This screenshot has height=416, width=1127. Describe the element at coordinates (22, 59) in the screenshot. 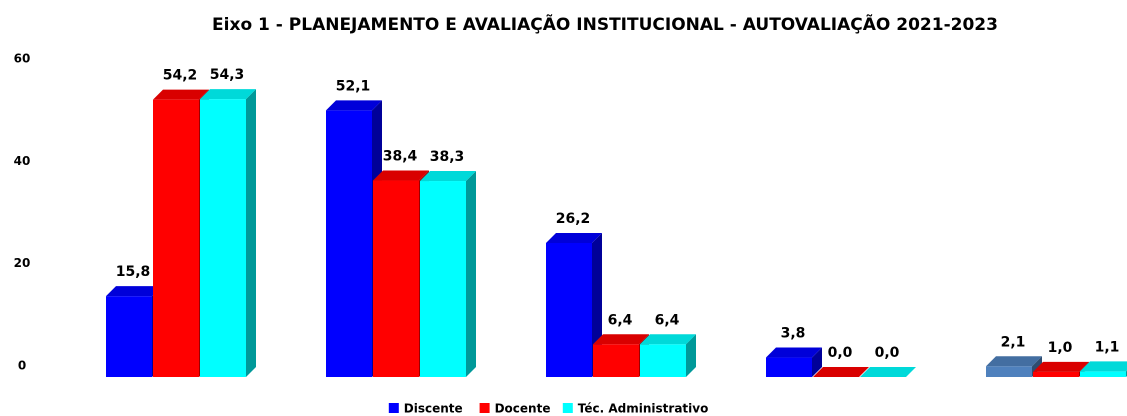

I see `y-tick-label: 60` at that location.